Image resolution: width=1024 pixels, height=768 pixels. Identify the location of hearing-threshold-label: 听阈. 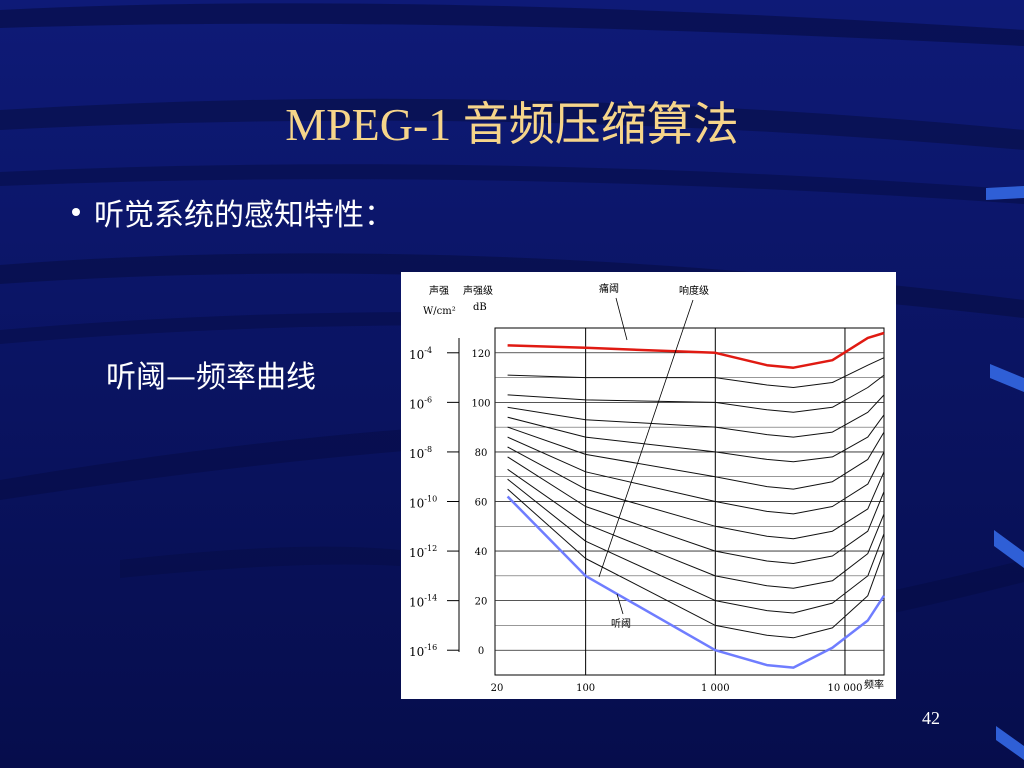
(621, 623).